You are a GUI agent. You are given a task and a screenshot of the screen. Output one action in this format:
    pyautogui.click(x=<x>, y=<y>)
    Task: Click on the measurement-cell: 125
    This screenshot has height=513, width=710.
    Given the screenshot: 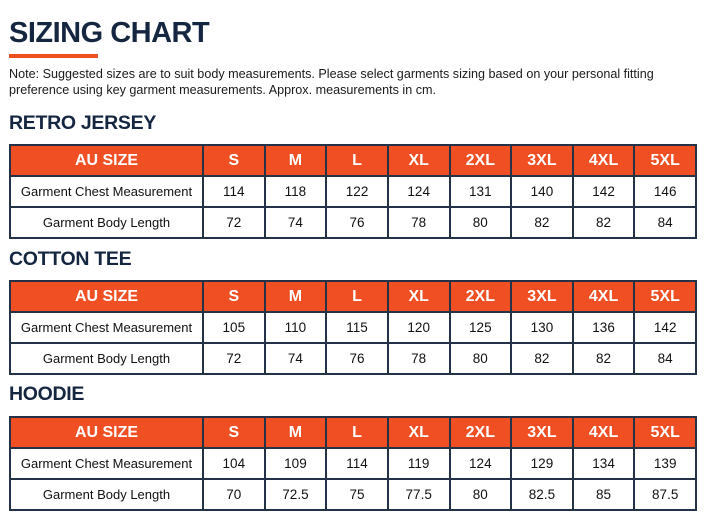 What is the action you would take?
    pyautogui.click(x=480, y=327)
    